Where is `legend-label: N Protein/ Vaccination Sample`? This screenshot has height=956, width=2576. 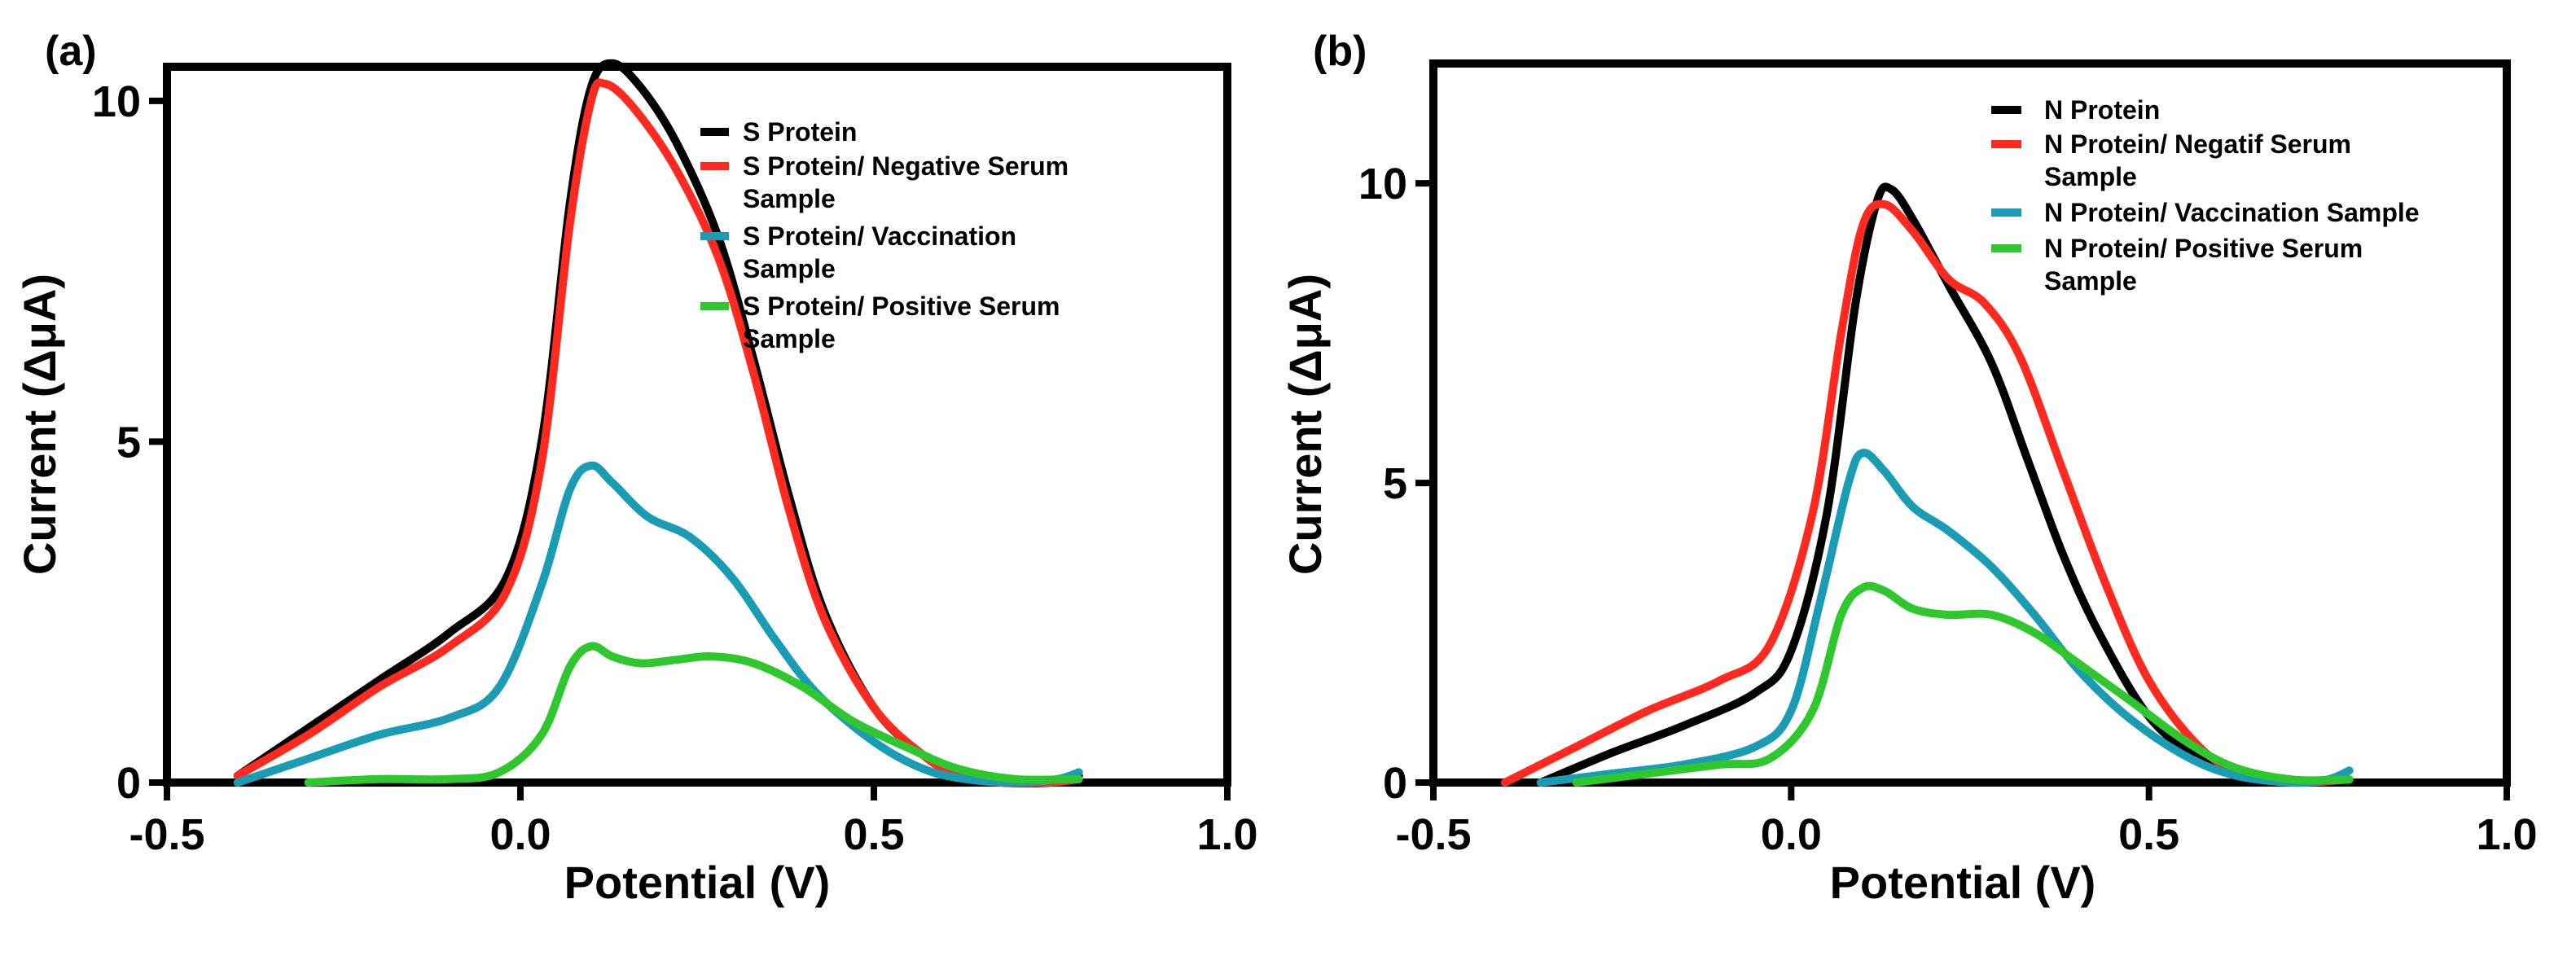
legend-label: N Protein/ Vaccination Sample is located at coordinates (2232, 212).